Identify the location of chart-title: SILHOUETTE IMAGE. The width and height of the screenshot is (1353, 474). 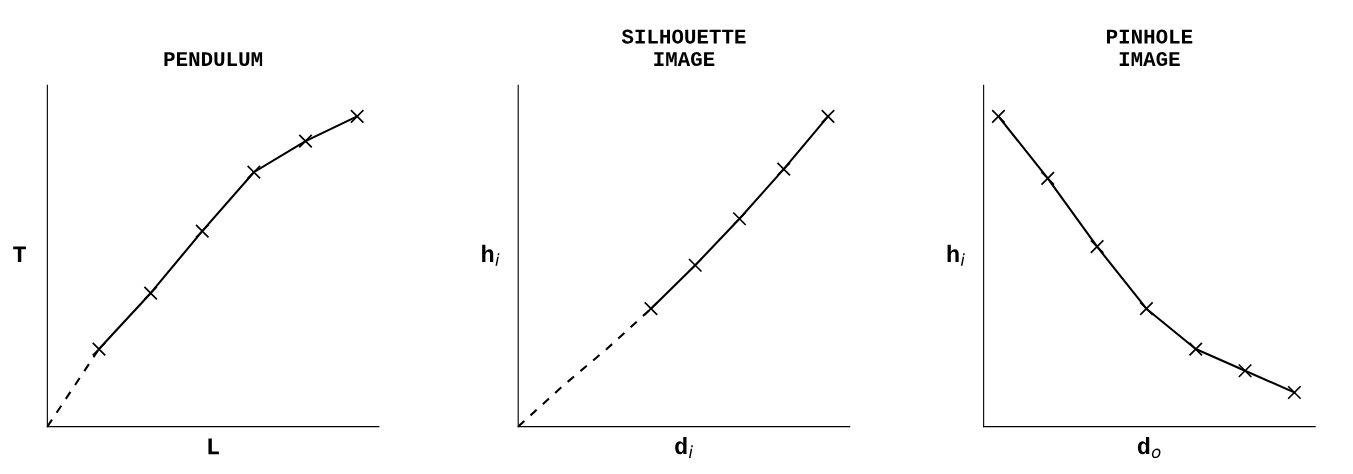
(683, 48).